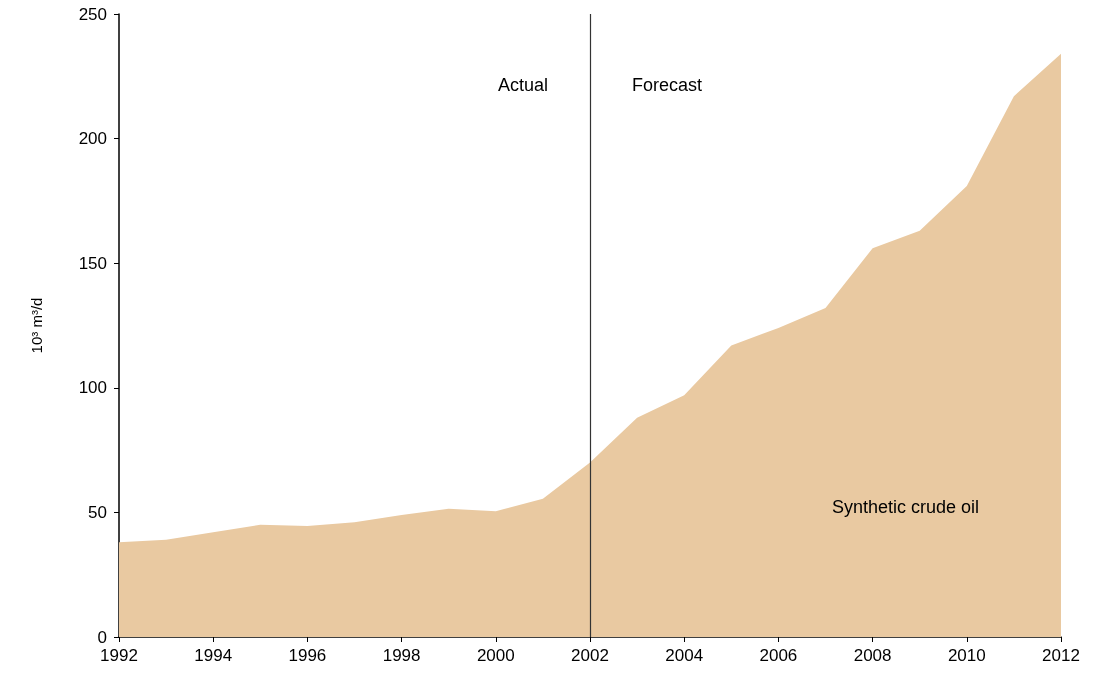  Describe the element at coordinates (522, 85) in the screenshot. I see `annotation: Actual` at that location.